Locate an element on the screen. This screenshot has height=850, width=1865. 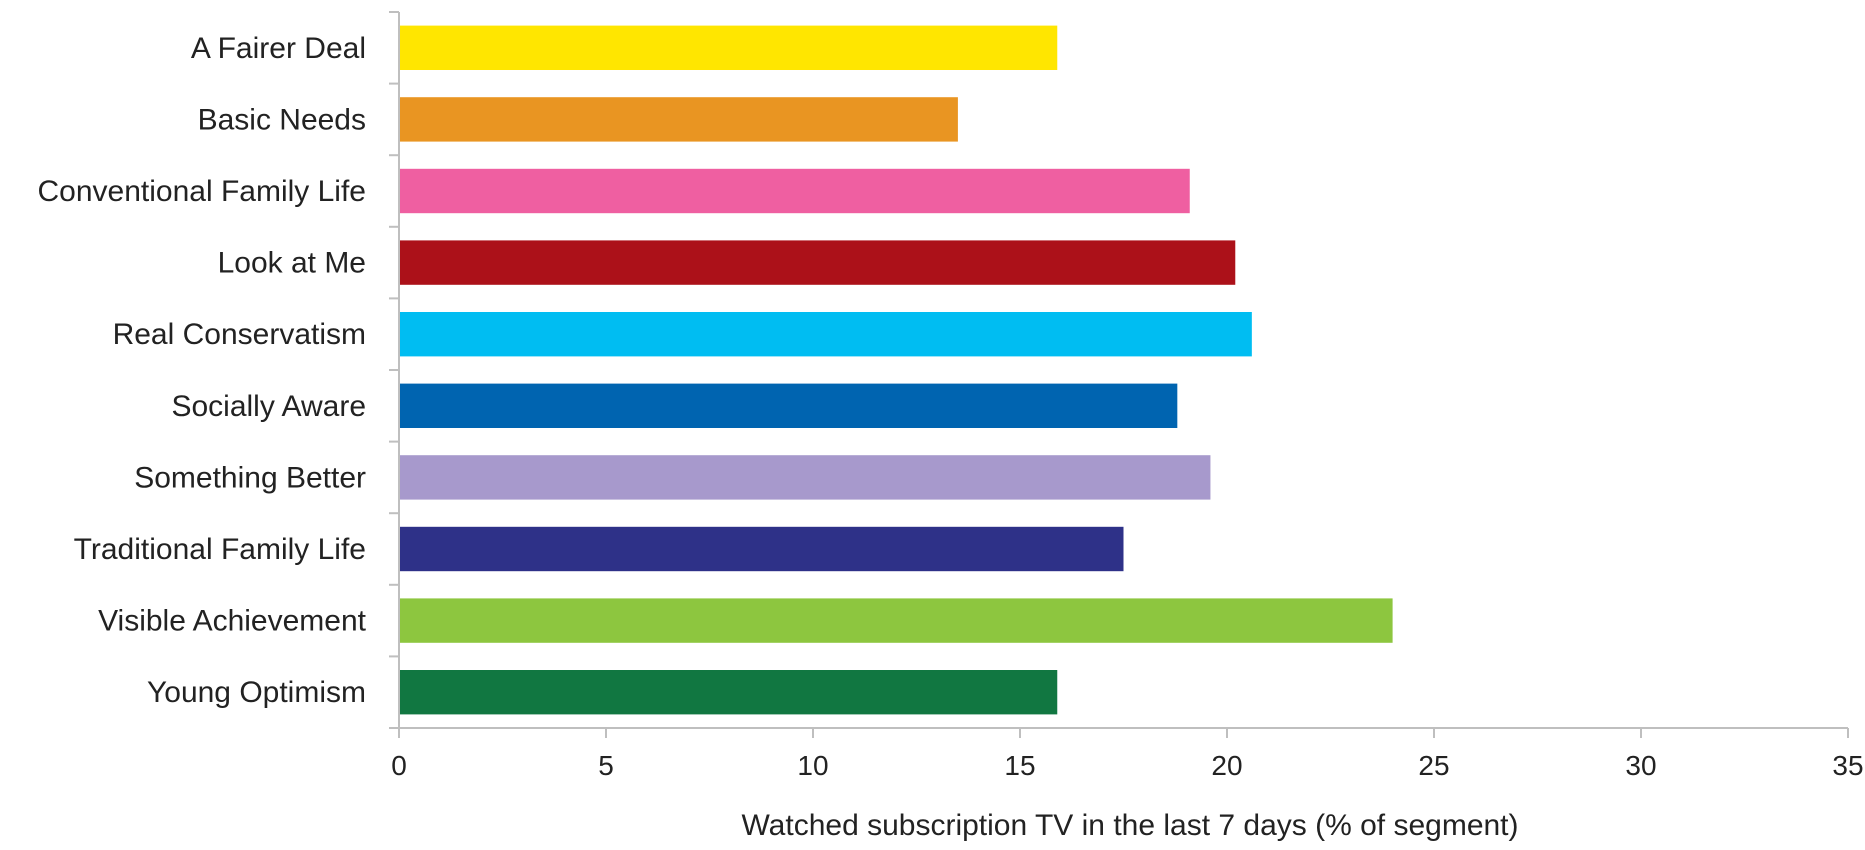
x-tick-label: 5 is located at coordinates (606, 765).